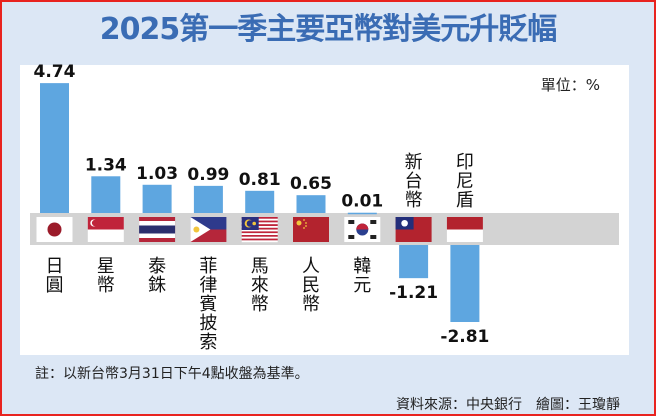 This screenshot has height=416, width=656. I want to click on taiwan-flag-icon, so click(413, 229).